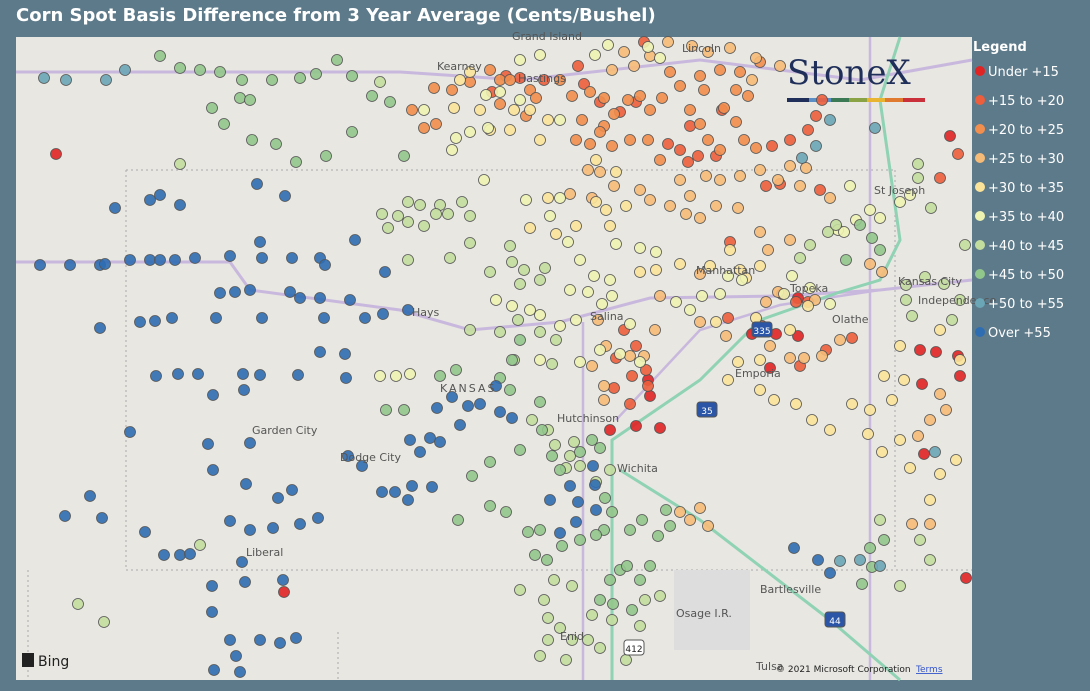 The height and width of the screenshot is (691, 1090). What do you see at coordinates (929, 670) in the screenshot?
I see `terms-link: Terms` at bounding box center [929, 670].